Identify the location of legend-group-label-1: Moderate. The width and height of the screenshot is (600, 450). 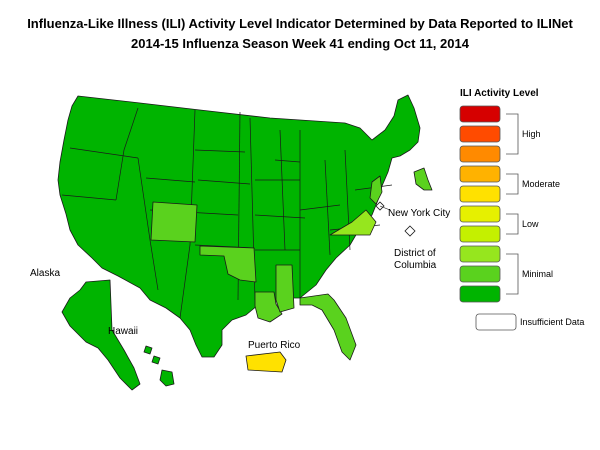
(541, 184).